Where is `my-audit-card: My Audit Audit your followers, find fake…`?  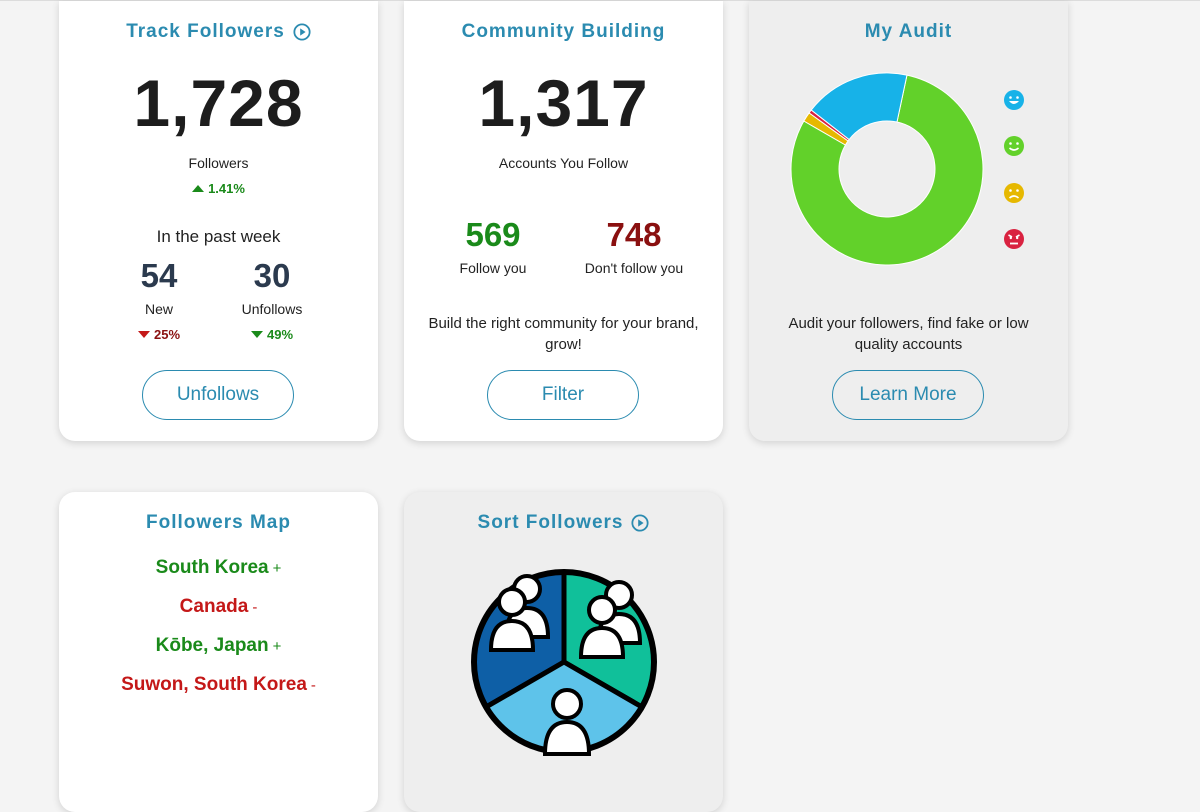 my-audit-card: My Audit Audit your followers, find fake… is located at coordinates (908, 221).